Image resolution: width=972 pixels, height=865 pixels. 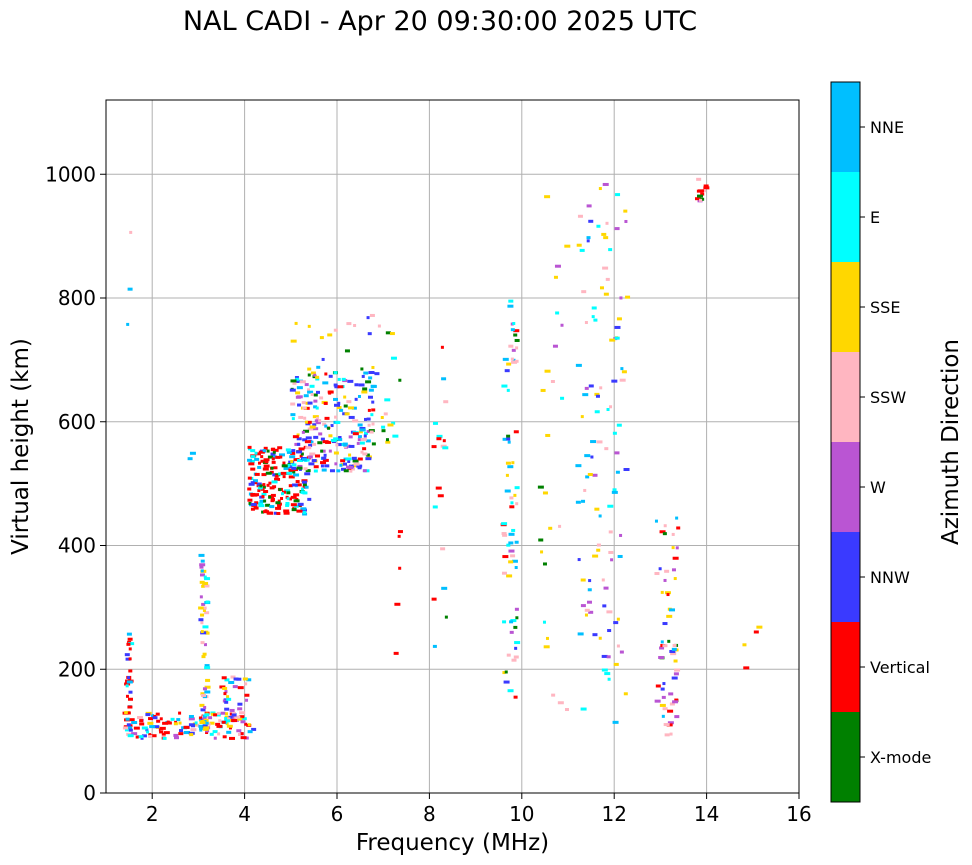 What do you see at coordinates (521, 814) in the screenshot?
I see `x-tick-label: 10` at bounding box center [521, 814].